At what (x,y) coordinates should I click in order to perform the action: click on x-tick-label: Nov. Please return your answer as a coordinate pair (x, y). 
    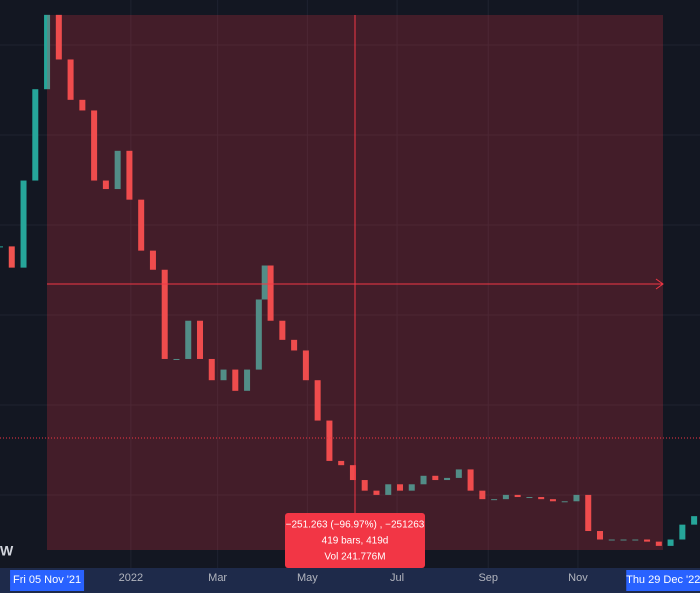
    Looking at the image, I should click on (578, 578).